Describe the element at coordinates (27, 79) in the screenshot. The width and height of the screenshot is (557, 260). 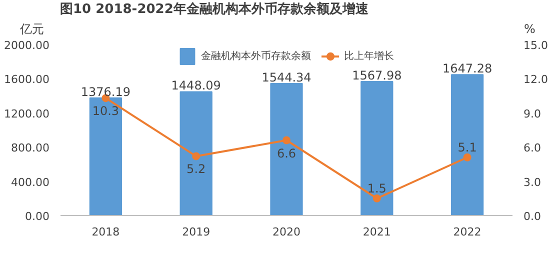
I see `y-tick-label: 1600.00` at that location.